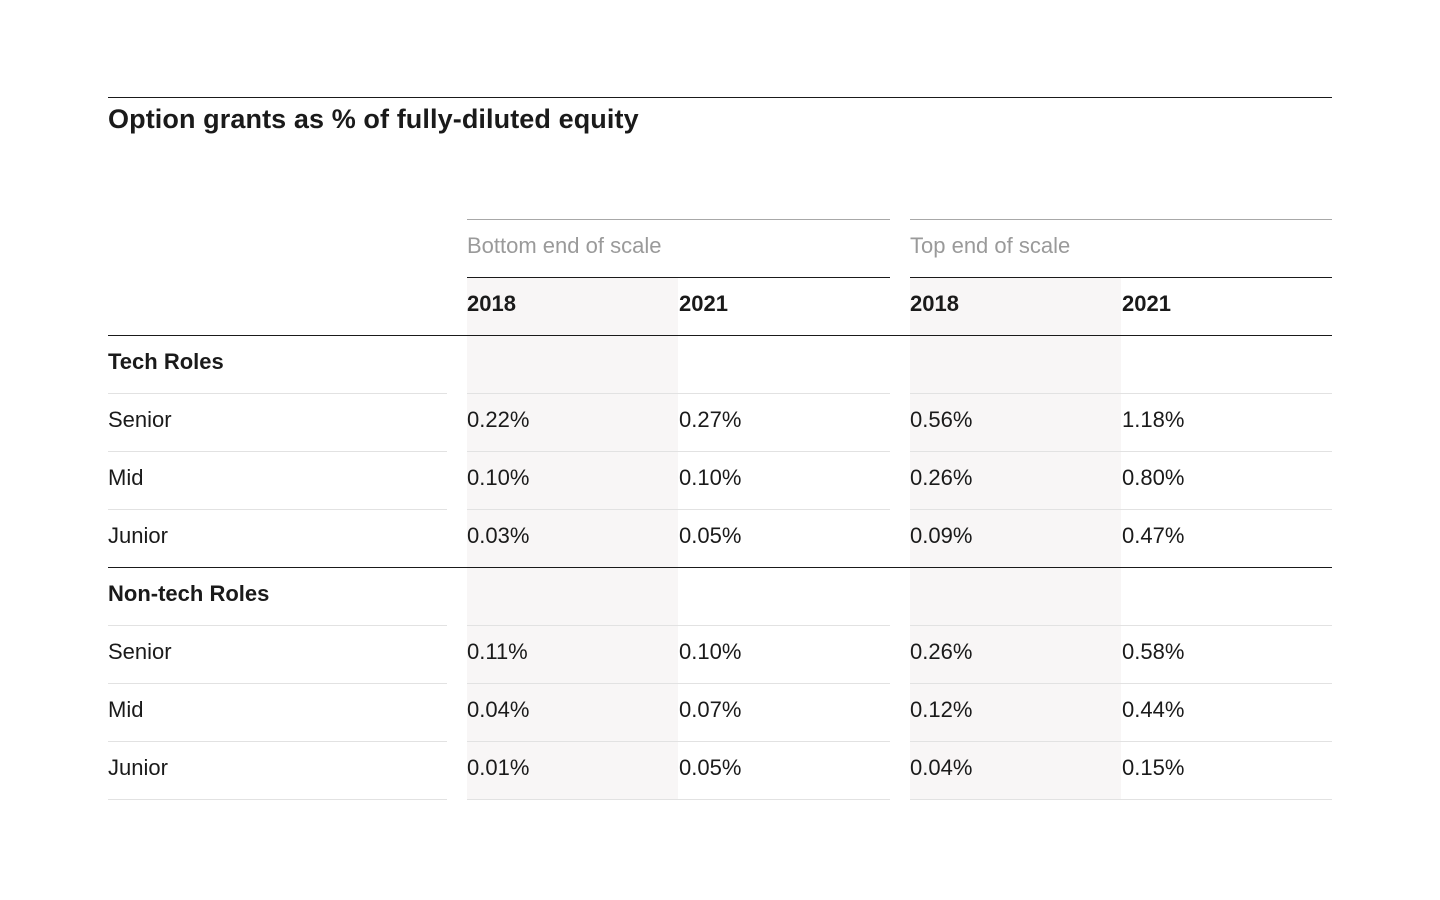 The width and height of the screenshot is (1440, 900). What do you see at coordinates (1153, 709) in the screenshot?
I see `table-cell: 0.44%` at bounding box center [1153, 709].